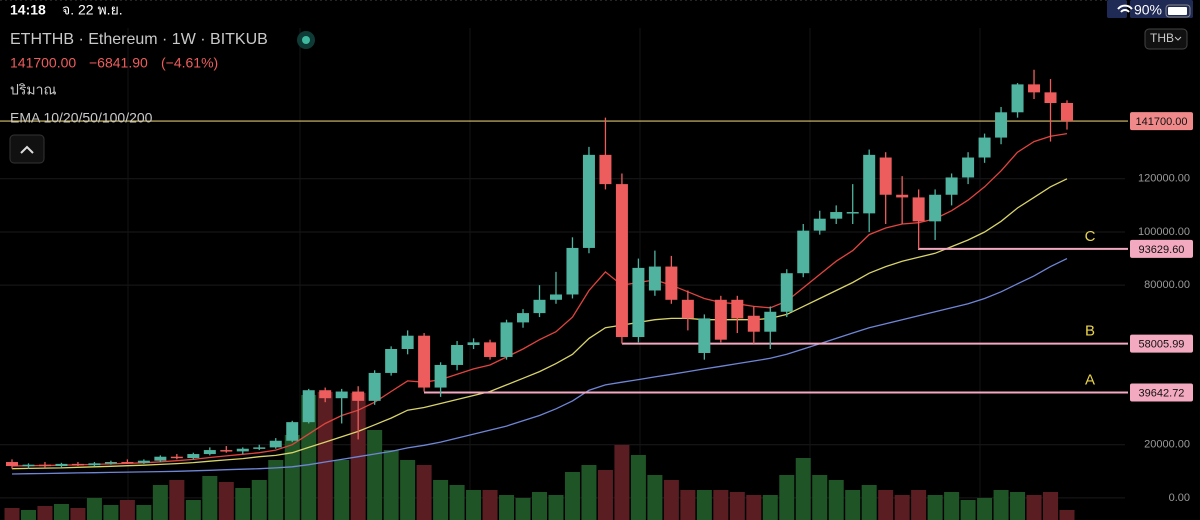 This screenshot has width=1200, height=520. What do you see at coordinates (1167, 285) in the screenshot?
I see `y-tick-label: 80000.00` at bounding box center [1167, 285].